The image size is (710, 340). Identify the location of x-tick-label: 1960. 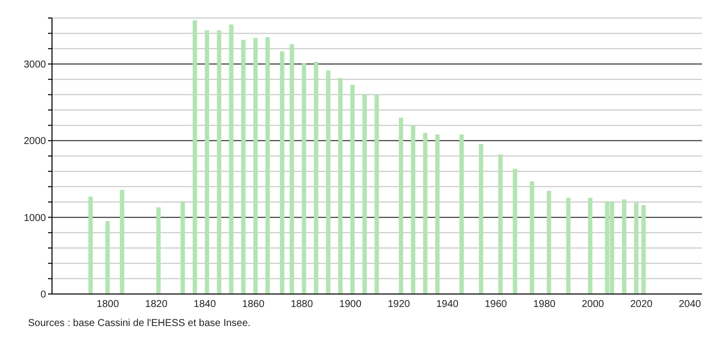
(496, 304).